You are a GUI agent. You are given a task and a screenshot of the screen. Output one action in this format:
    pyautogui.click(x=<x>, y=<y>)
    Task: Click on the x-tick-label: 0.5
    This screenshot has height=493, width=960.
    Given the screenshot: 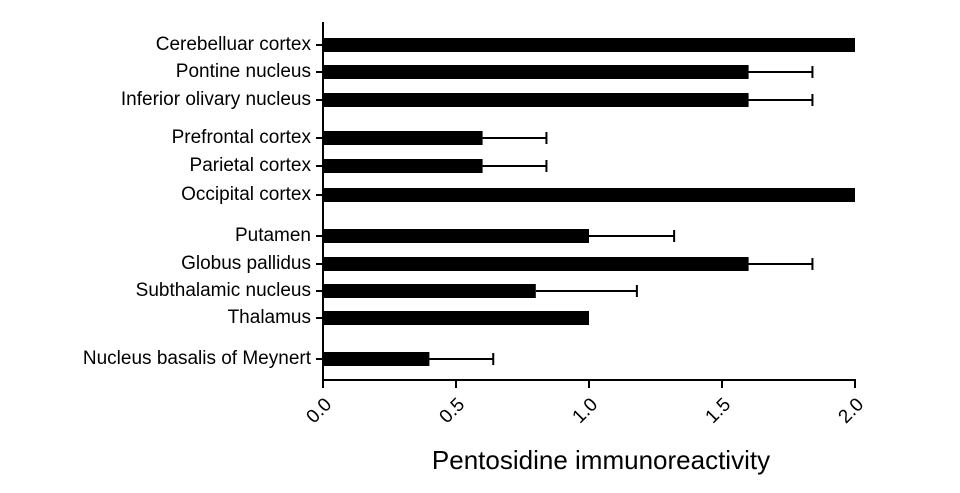 What is the action you would take?
    pyautogui.click(x=453, y=411)
    